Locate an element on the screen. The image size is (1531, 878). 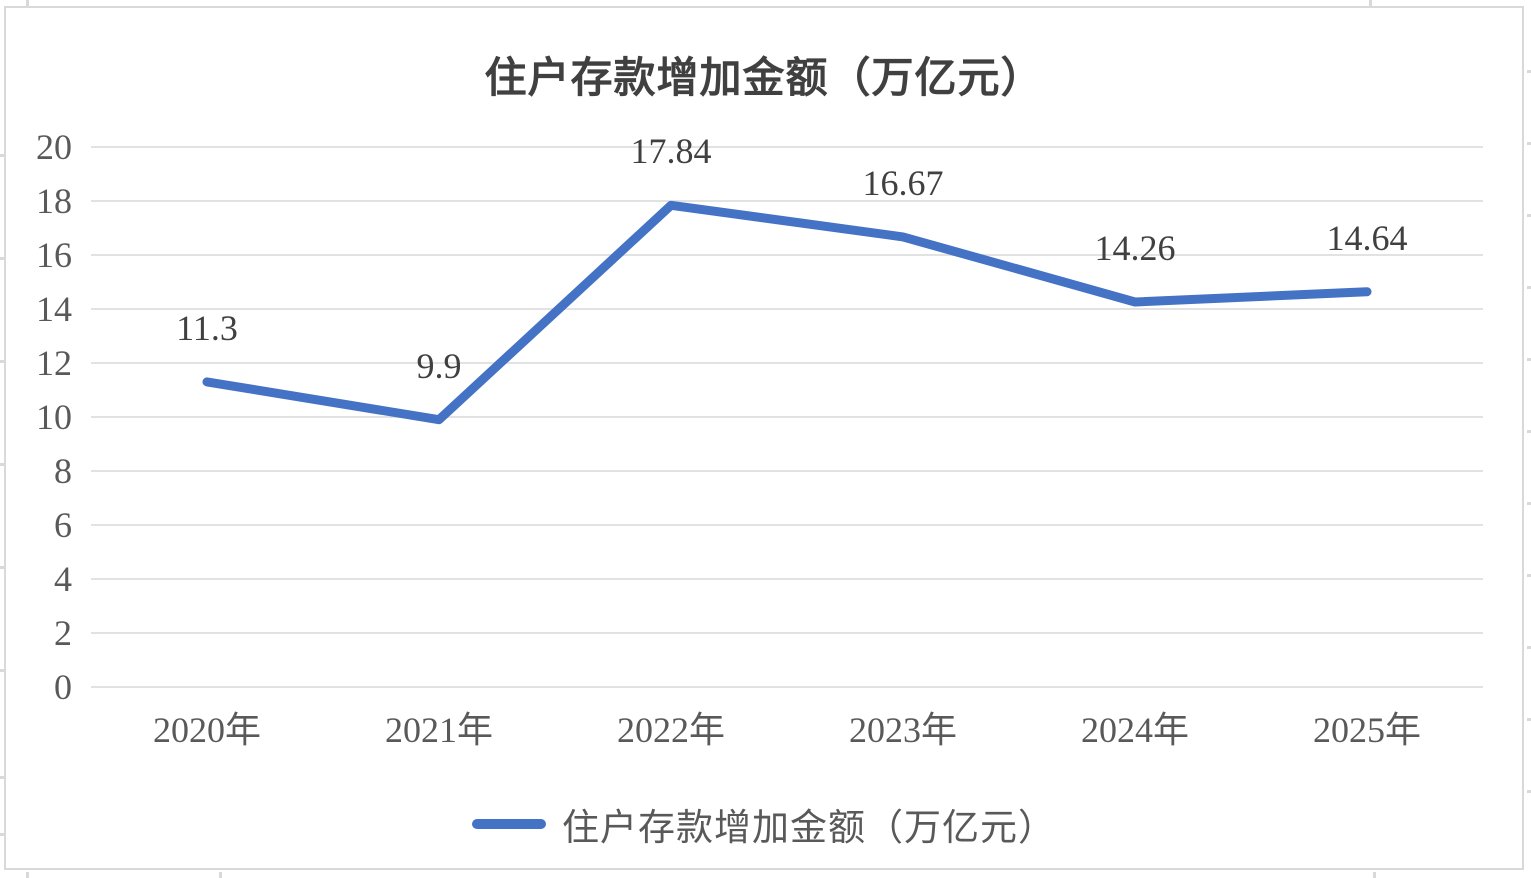
data-label: 14.64 is located at coordinates (1367, 237).